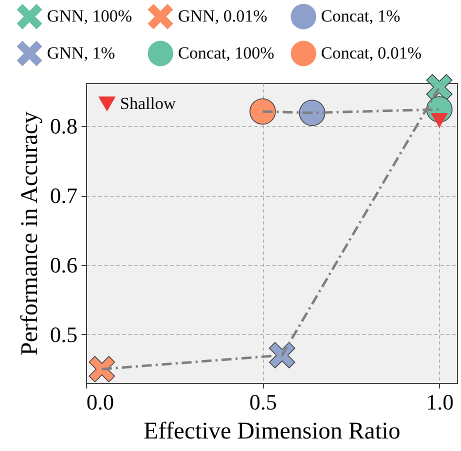  What do you see at coordinates (148, 103) in the screenshot?
I see `legend-label: Shallow` at bounding box center [148, 103].